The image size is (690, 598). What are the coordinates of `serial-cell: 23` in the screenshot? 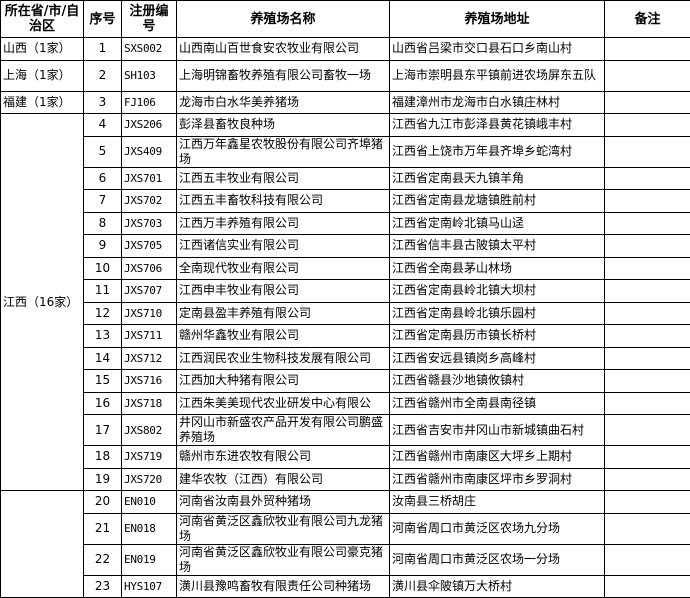 It's located at (103, 586).